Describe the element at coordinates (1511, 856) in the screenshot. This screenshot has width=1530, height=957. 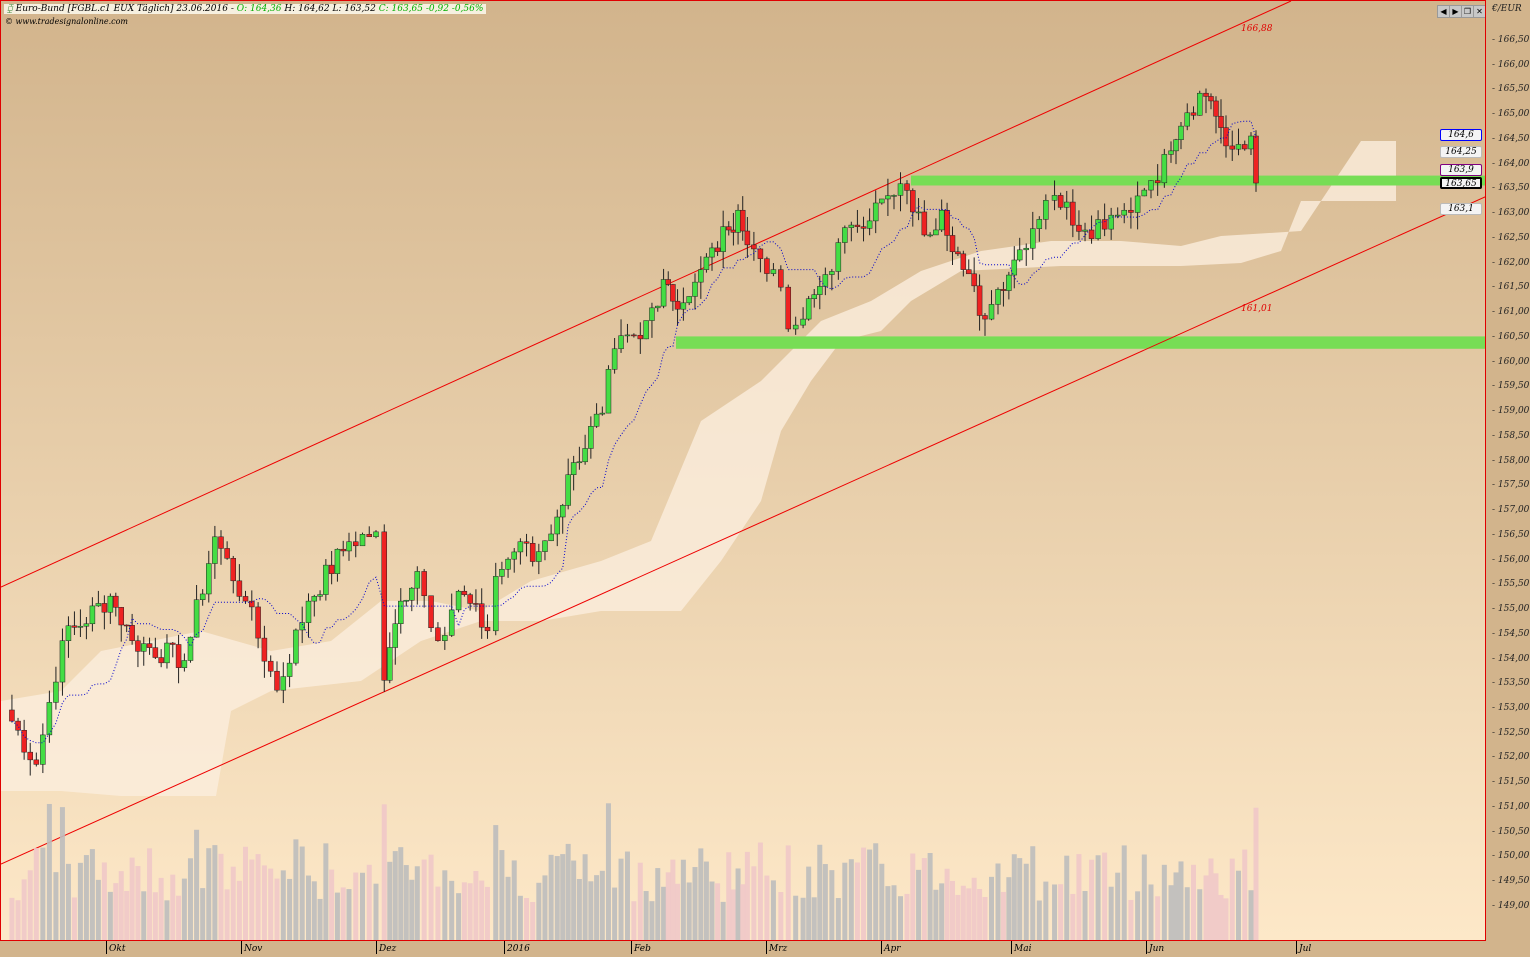
I see `y-tick-label: - 150,00` at that location.